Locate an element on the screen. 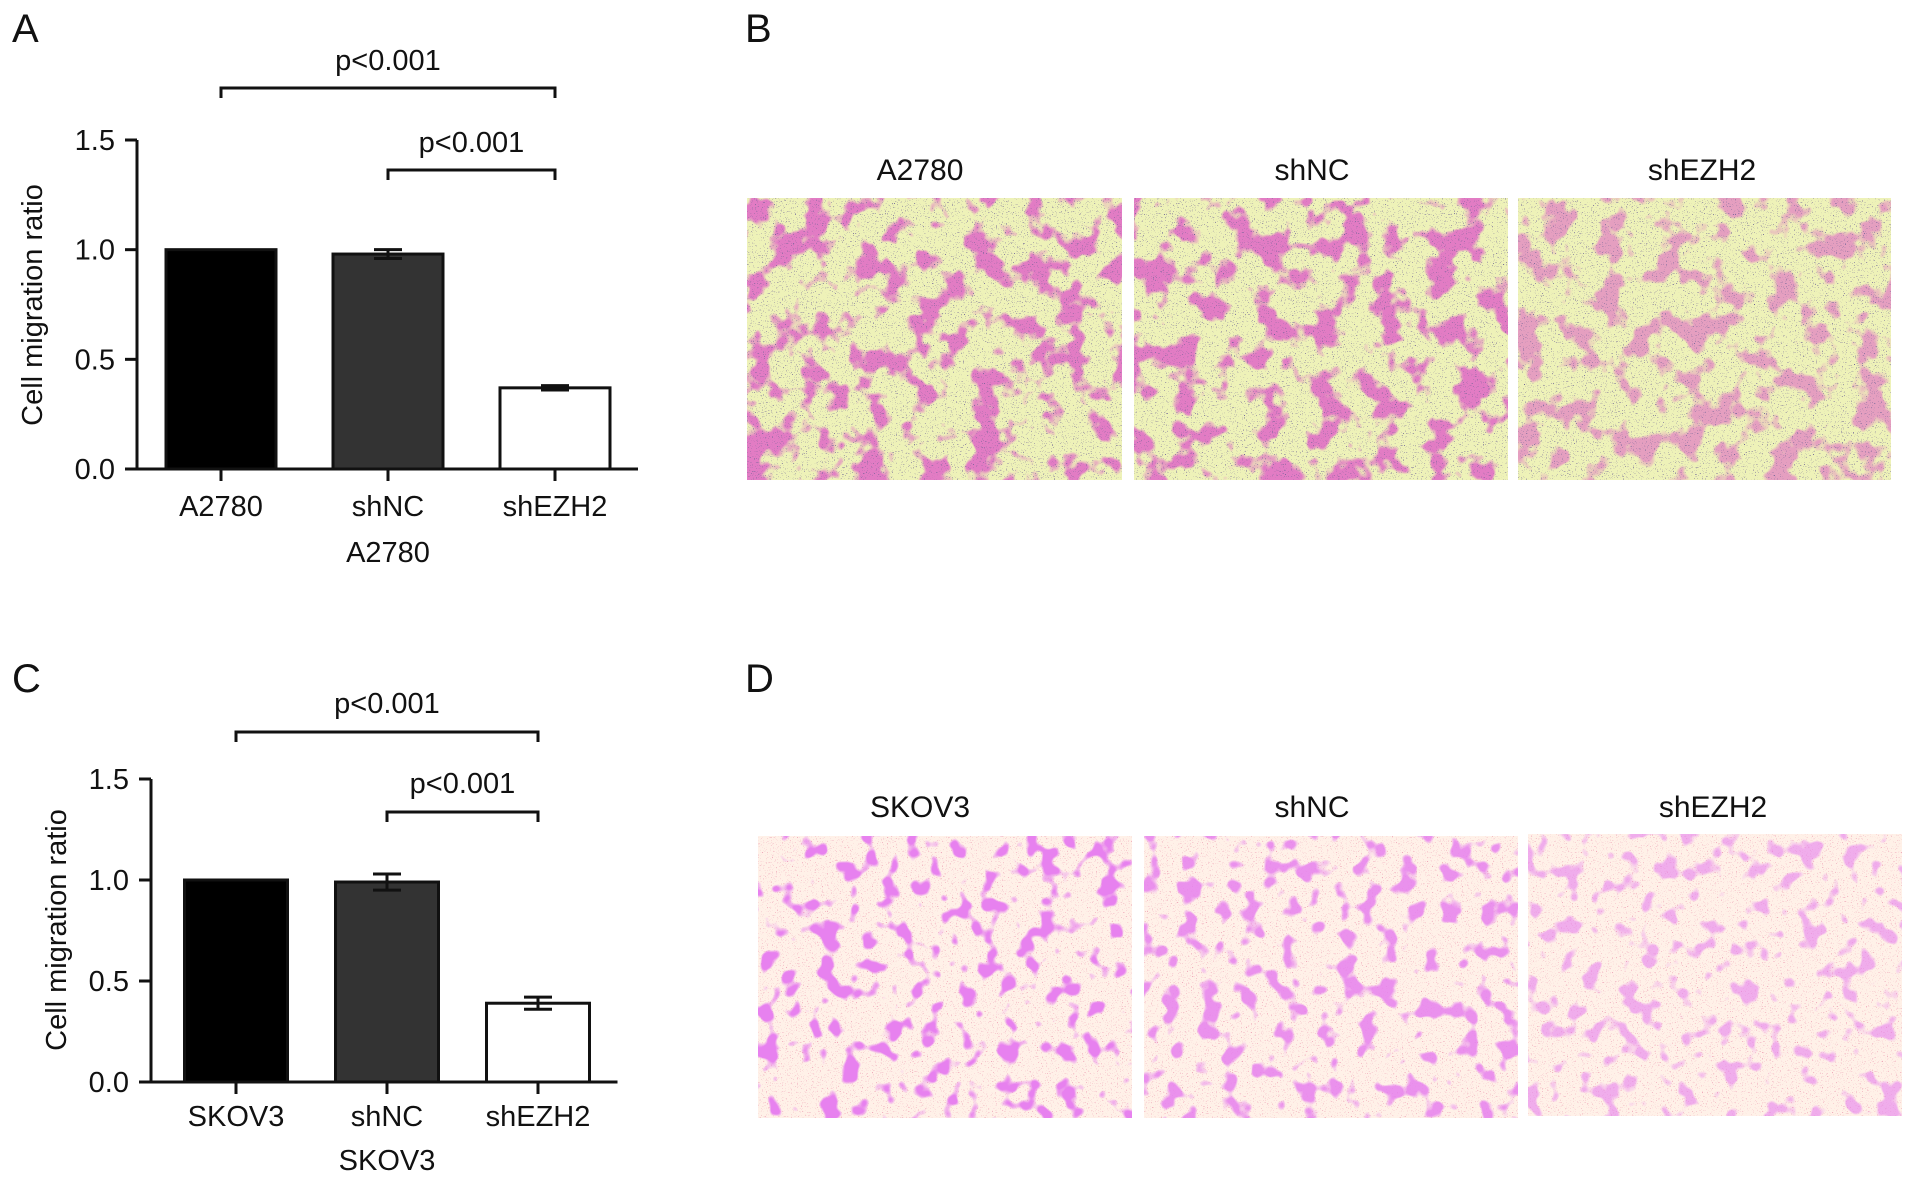  image-label-d1: SKOV3 is located at coordinates (920, 807).